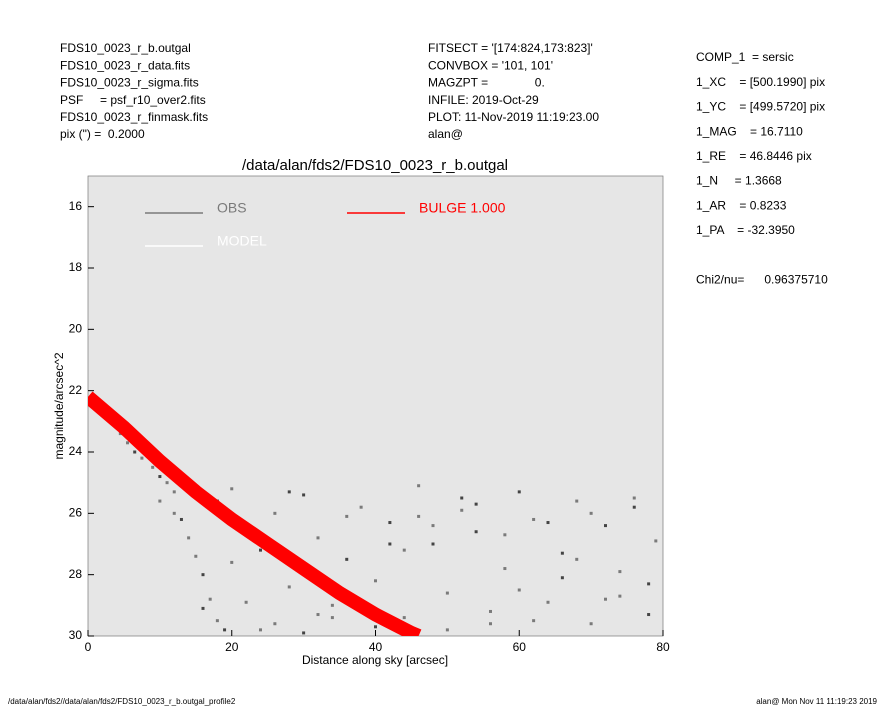 The width and height of the screenshot is (885, 708). Describe the element at coordinates (59, 405) in the screenshot. I see `y-axis-label: magnitude/arcsec^2` at that location.